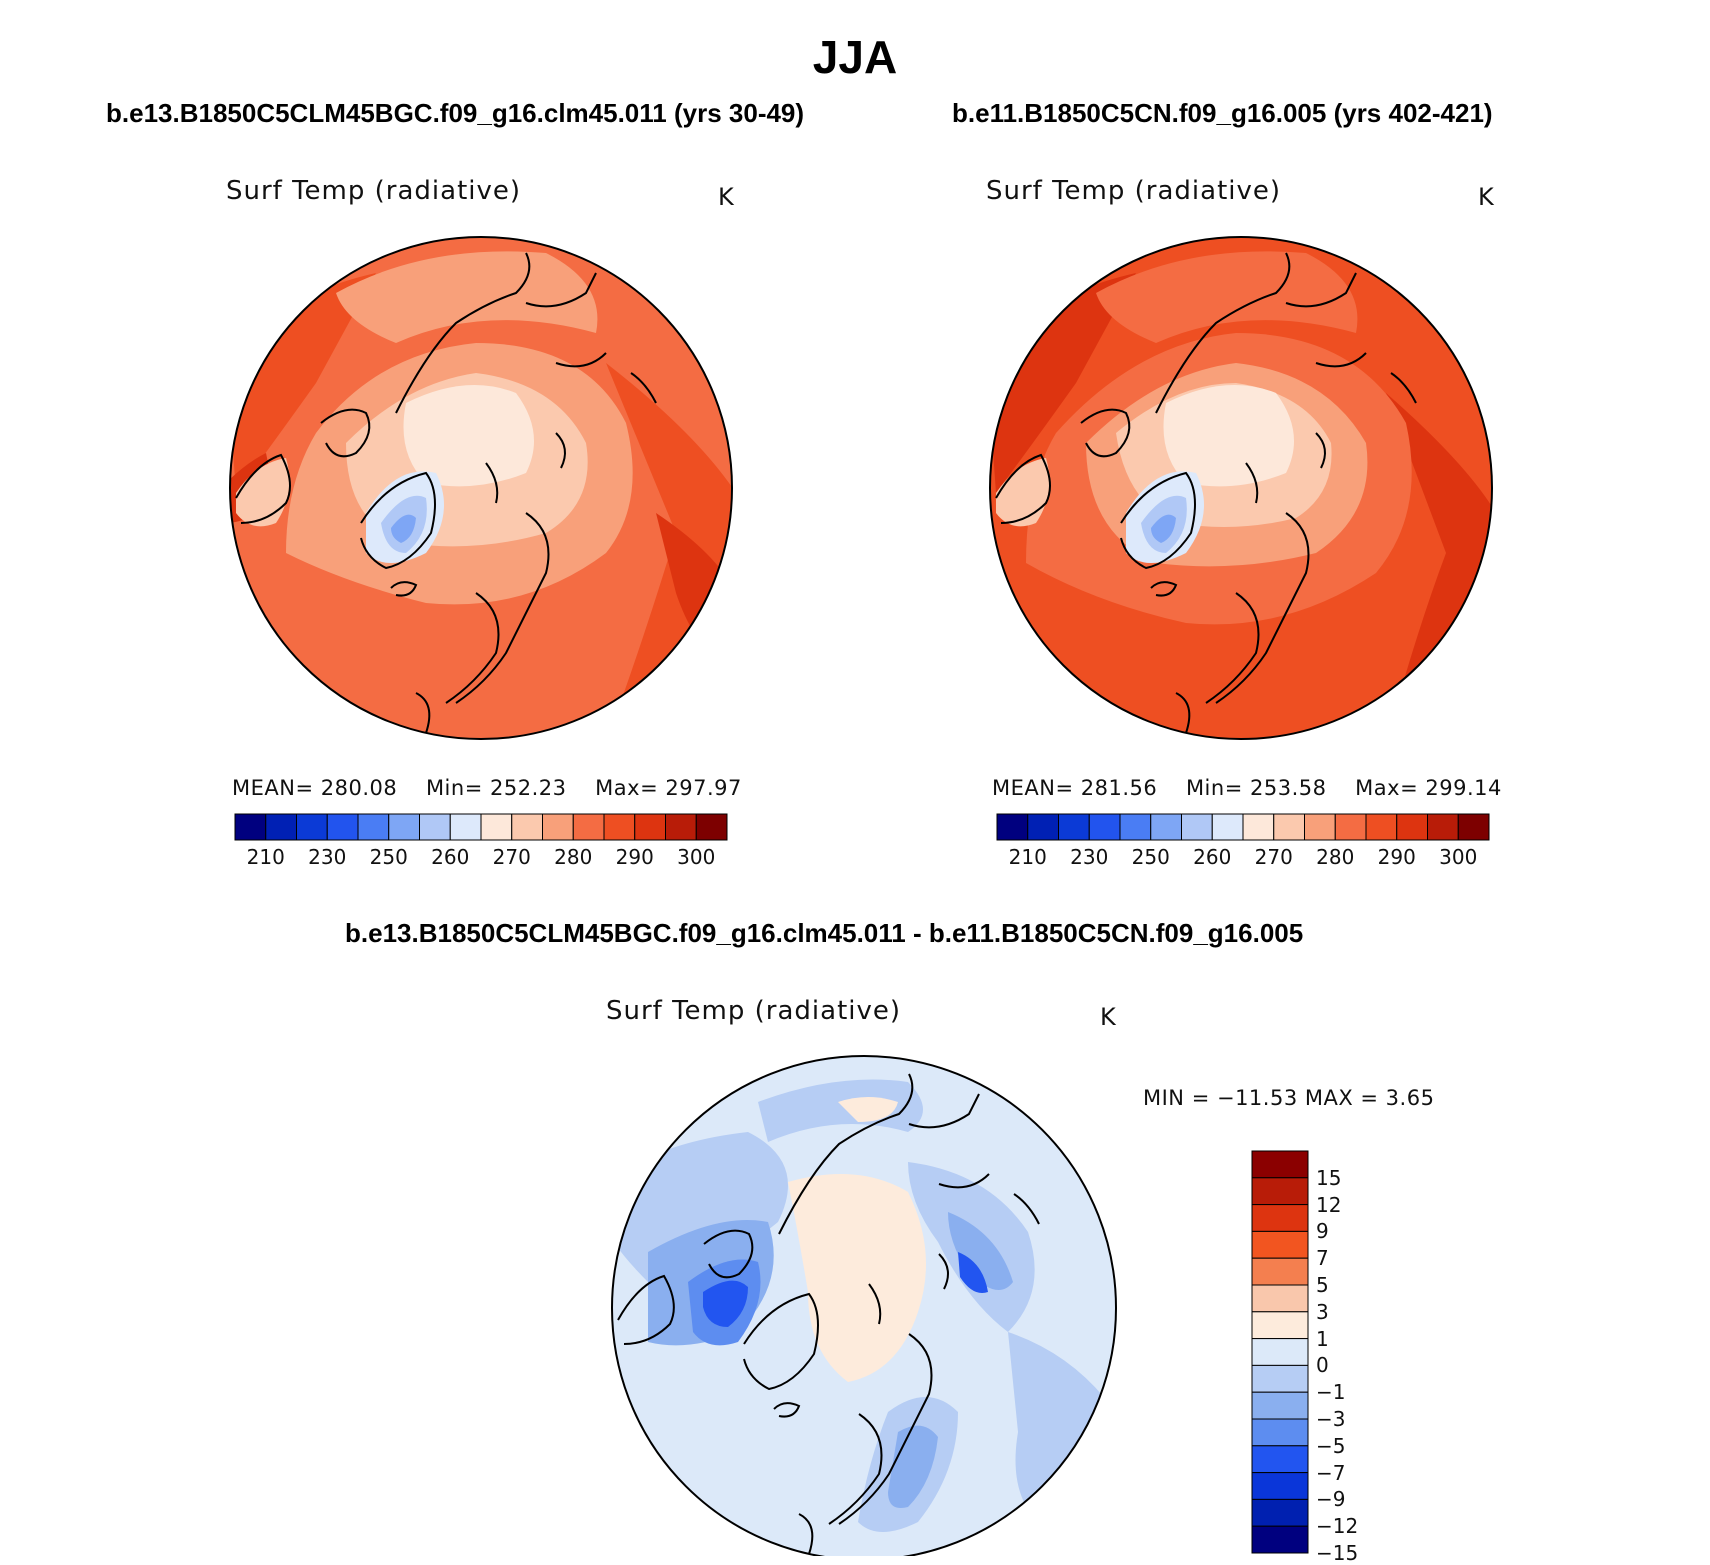 The width and height of the screenshot is (1710, 1565). Describe the element at coordinates (726, 197) in the screenshot. I see `panel1-units: K` at that location.